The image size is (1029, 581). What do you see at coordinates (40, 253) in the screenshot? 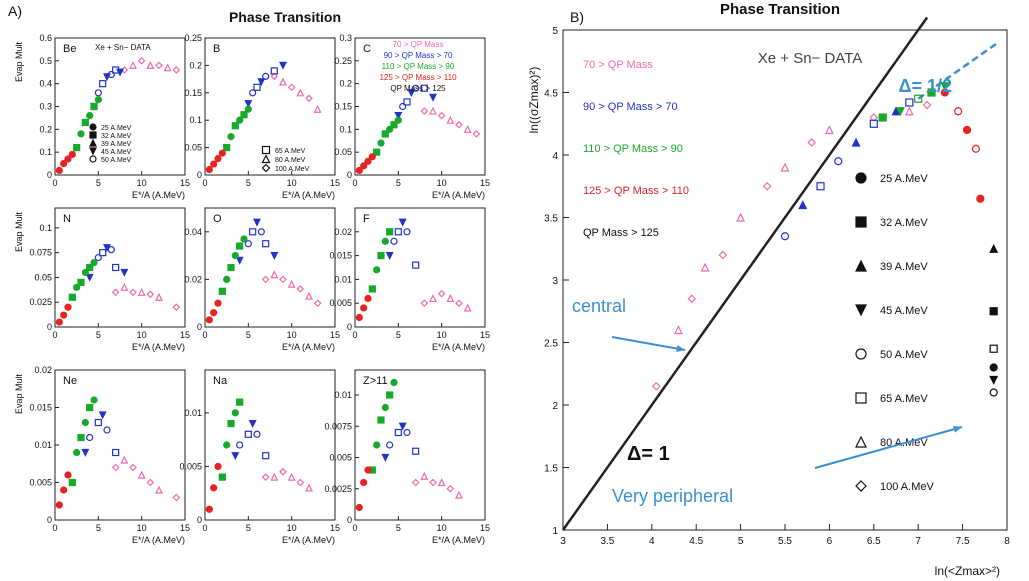
I see `y-tick-label: 0.075` at bounding box center [40, 253].